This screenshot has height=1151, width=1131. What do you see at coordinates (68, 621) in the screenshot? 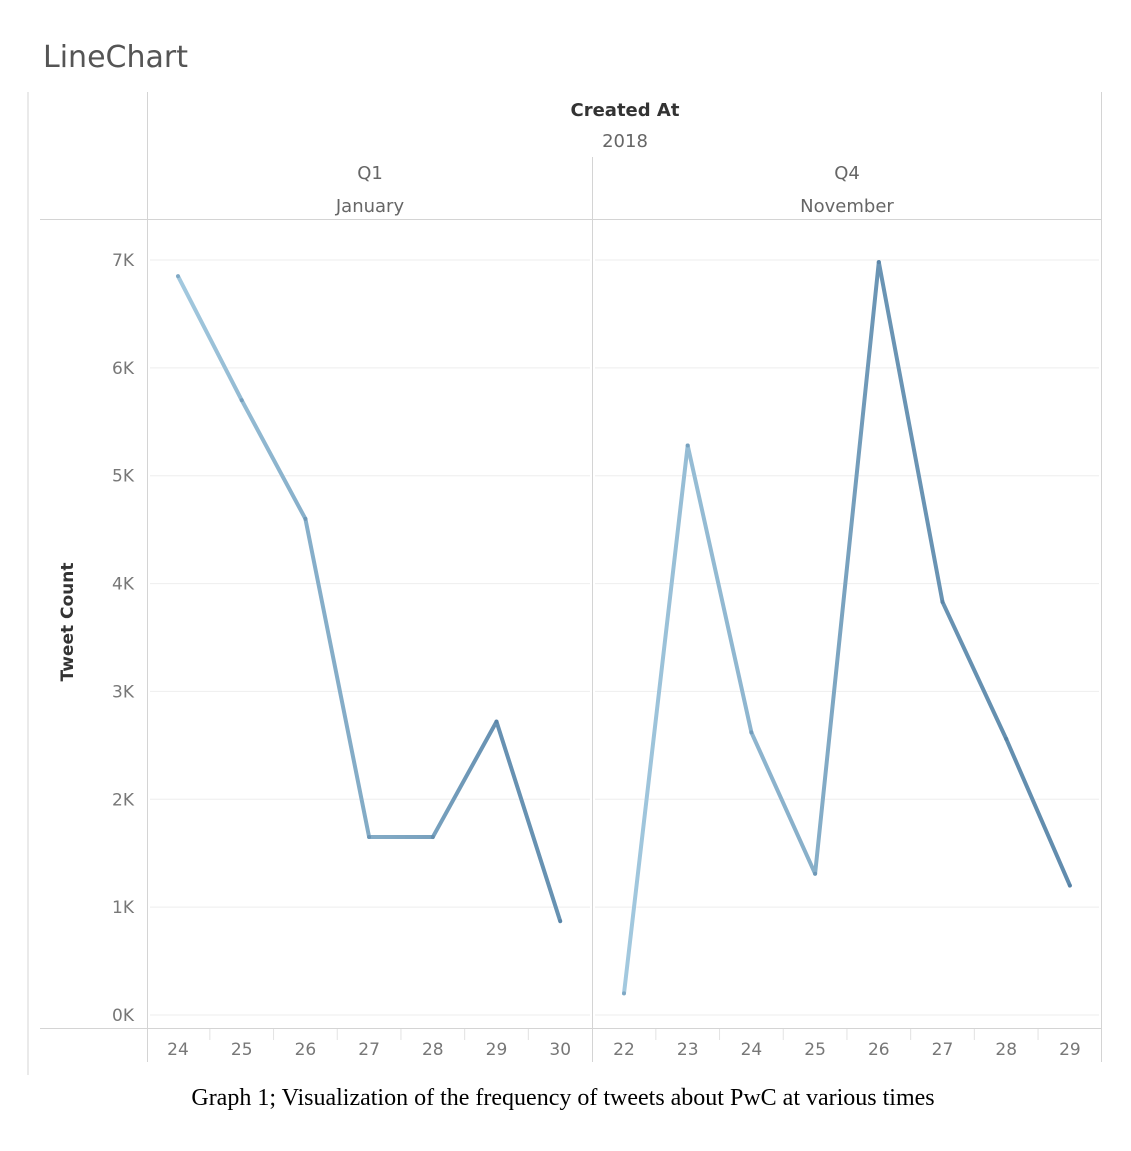
I see `y-axis-title: Tweet Count` at bounding box center [68, 621].